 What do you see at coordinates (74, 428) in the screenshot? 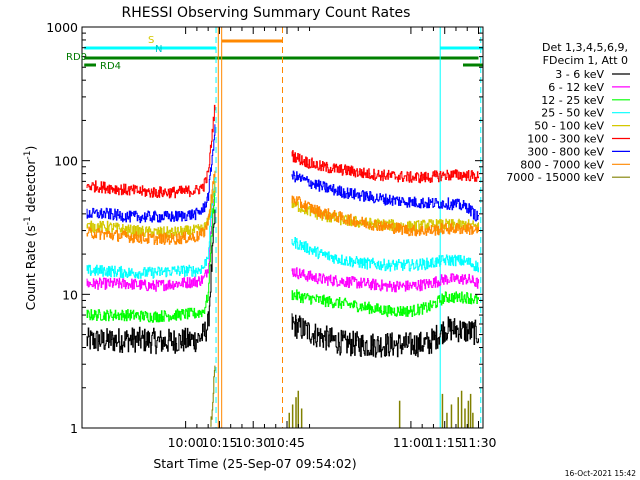
I see `y-tick-label: 1` at bounding box center [74, 428].